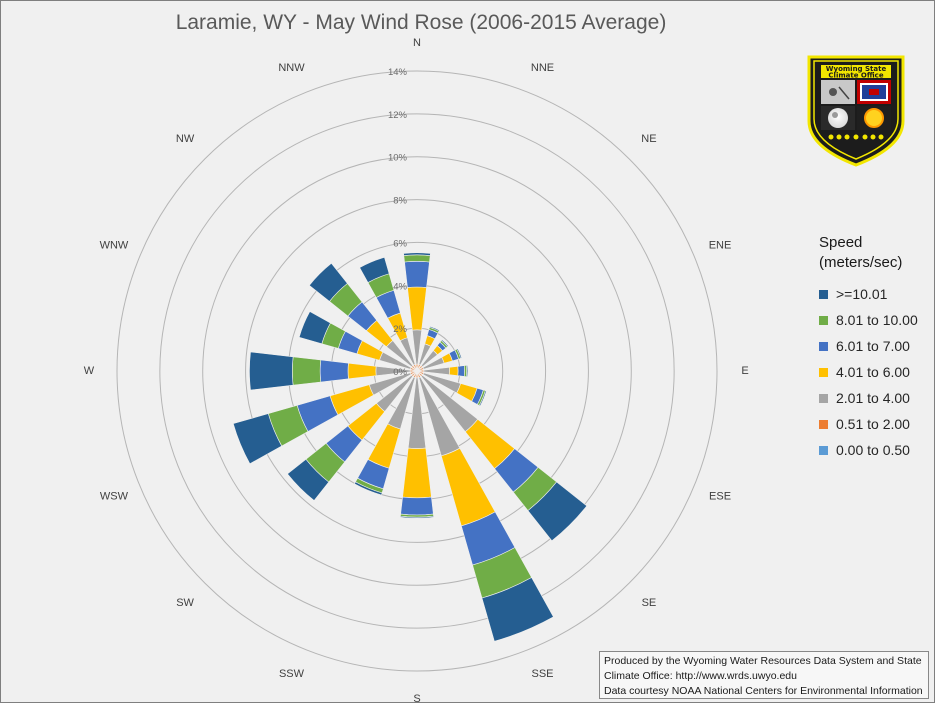 The image size is (935, 703). I want to click on wedge-se, so click(557, 511).